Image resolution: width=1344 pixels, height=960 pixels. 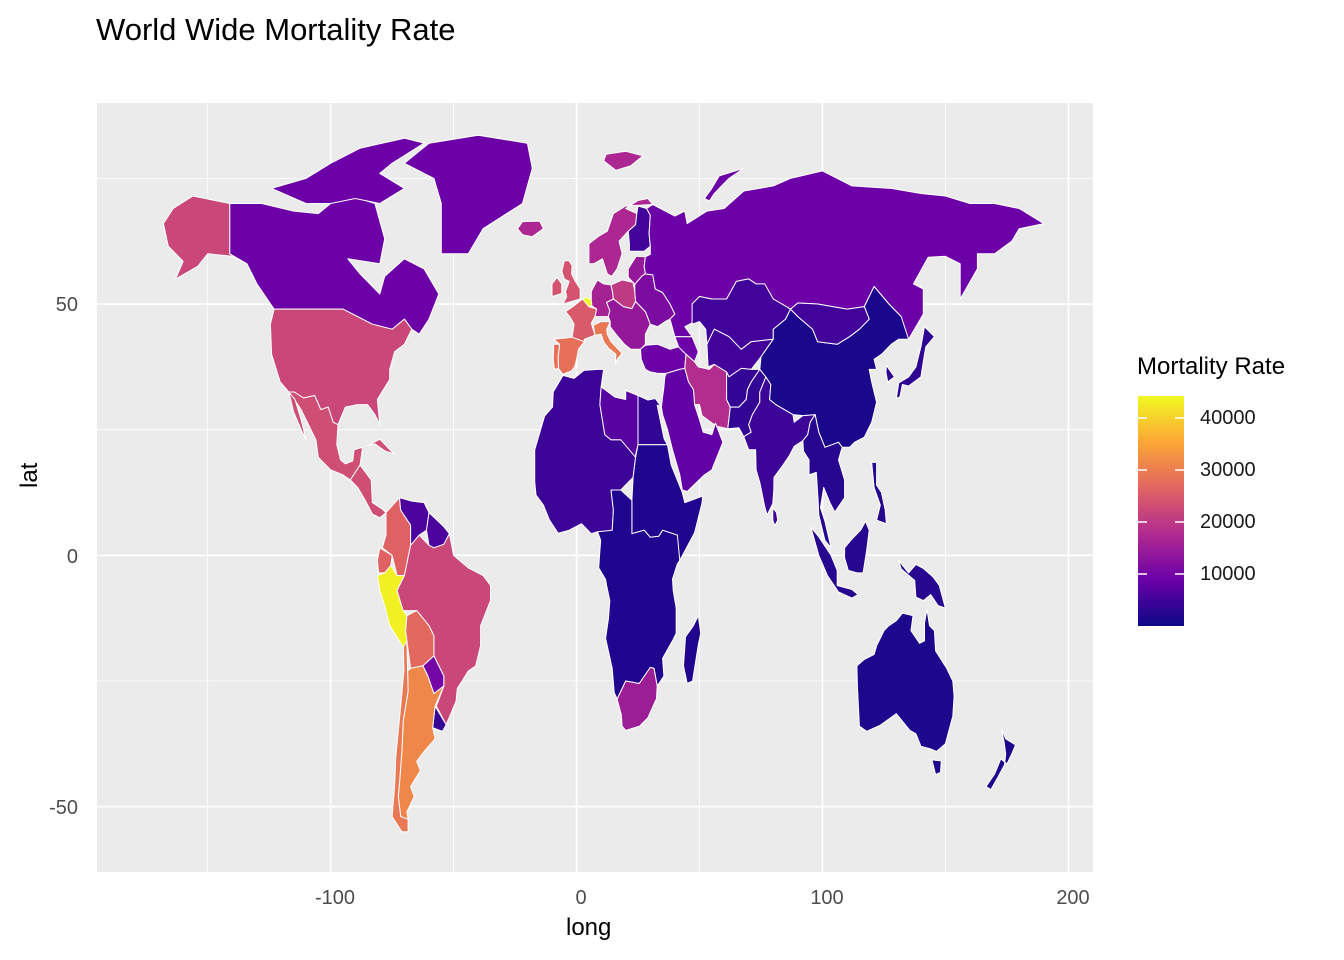 I want to click on region-sumatra-java, so click(x=834, y=562).